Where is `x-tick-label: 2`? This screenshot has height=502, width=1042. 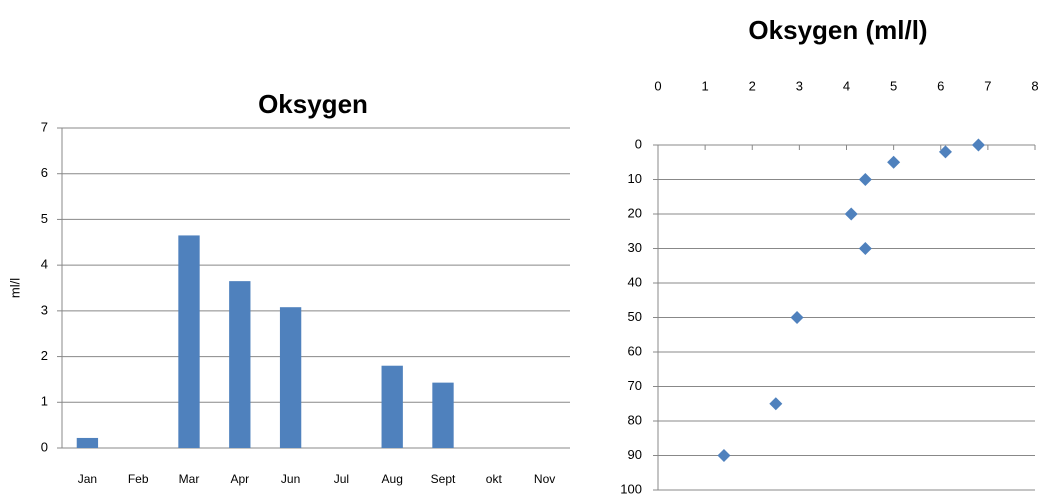
x-tick-label: 2 is located at coordinates (752, 85).